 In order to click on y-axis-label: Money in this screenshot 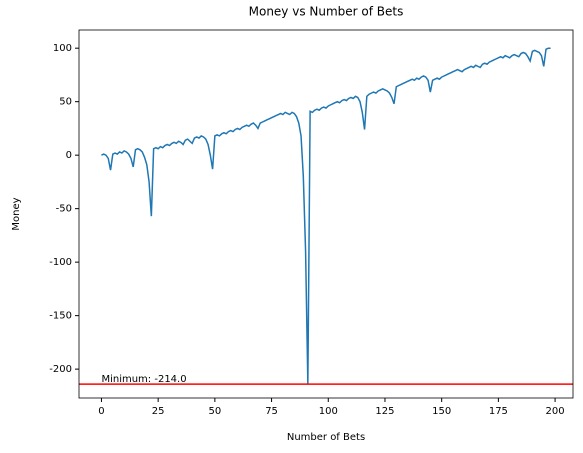, I will do `click(16, 213)`.